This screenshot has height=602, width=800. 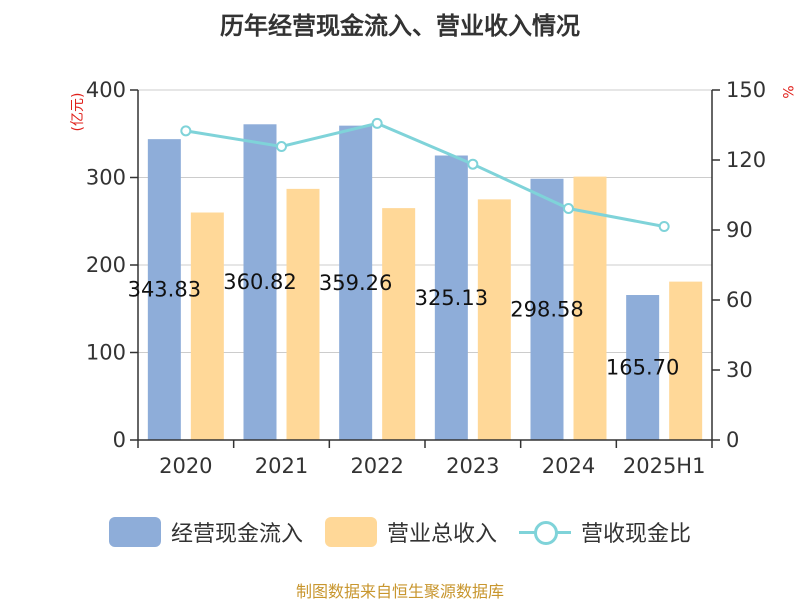 I want to click on ratio-line, so click(x=425, y=174).